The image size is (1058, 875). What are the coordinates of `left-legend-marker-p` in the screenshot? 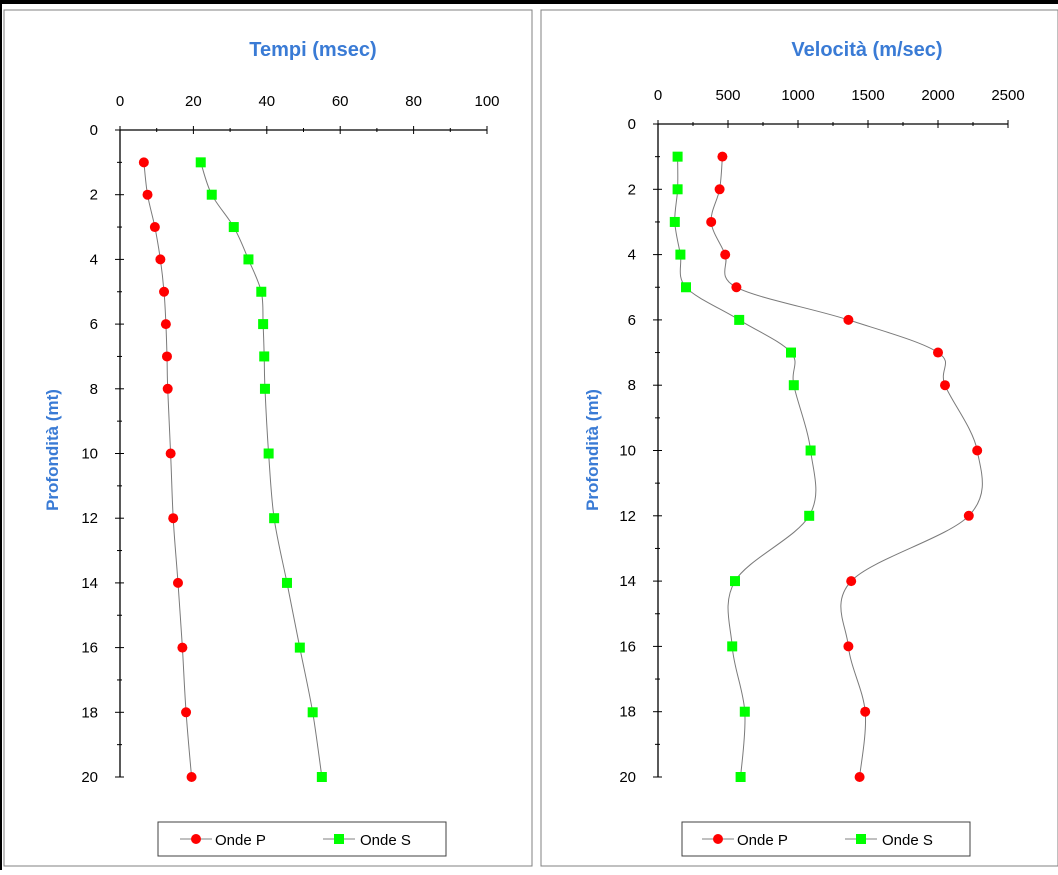 It's located at (196, 839).